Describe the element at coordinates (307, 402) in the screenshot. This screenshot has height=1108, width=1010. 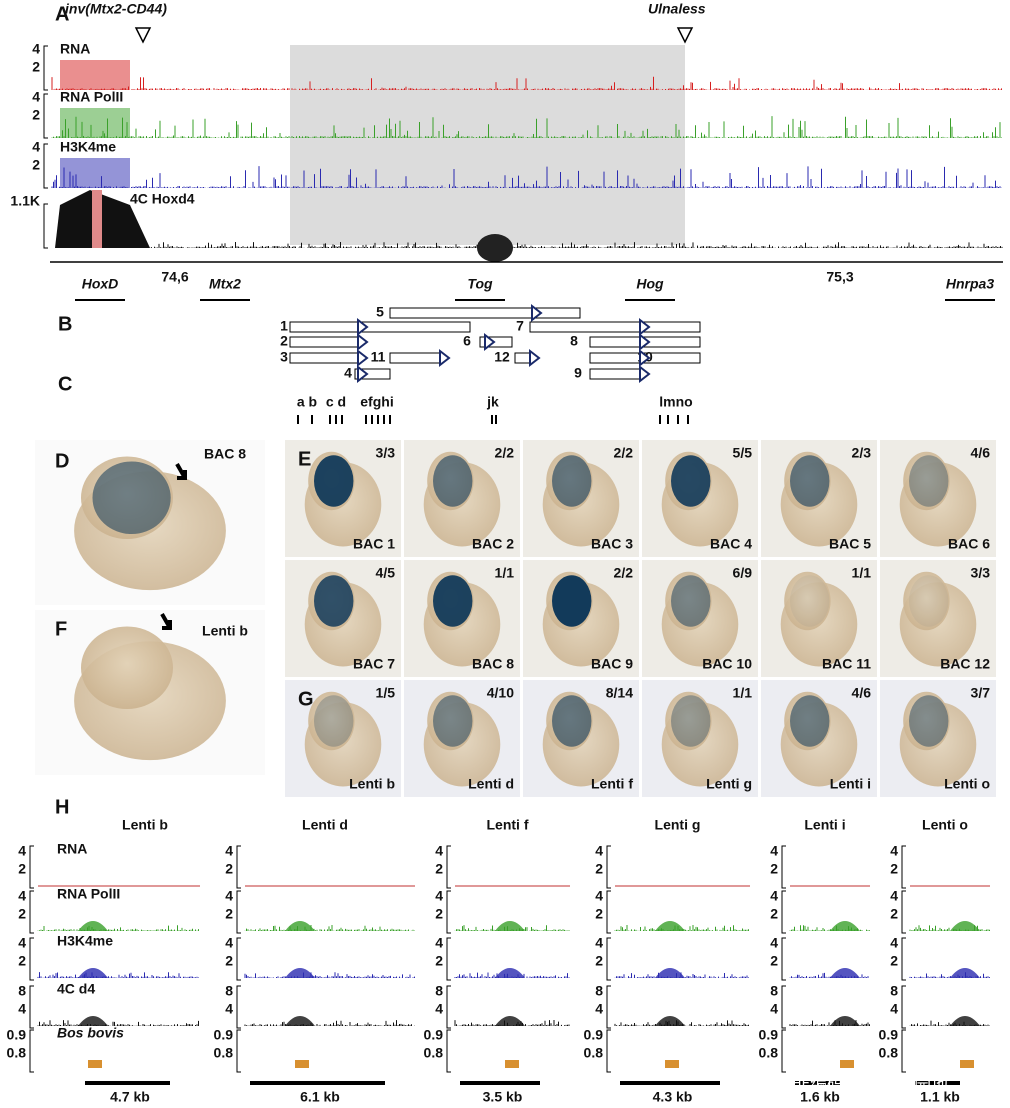
I see `site-label: a b` at that location.